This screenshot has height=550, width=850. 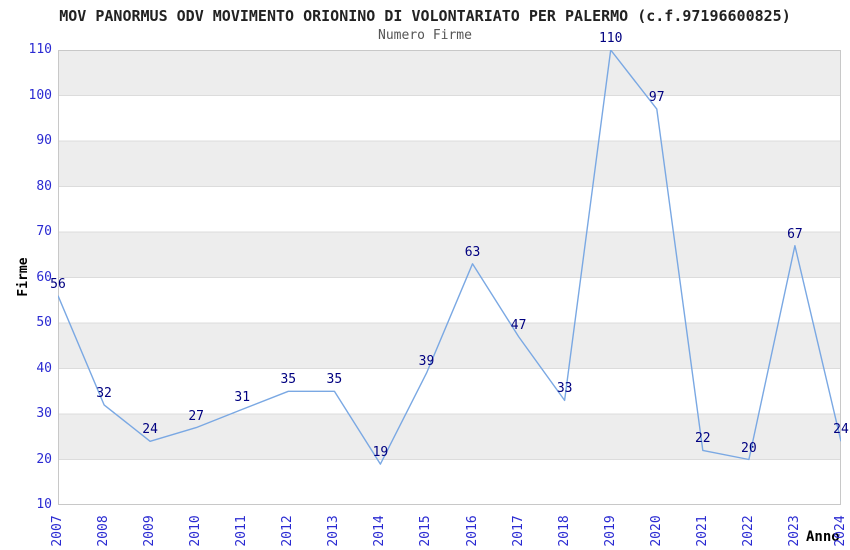 I want to click on y-tick-label: 70, so click(x=44, y=231).